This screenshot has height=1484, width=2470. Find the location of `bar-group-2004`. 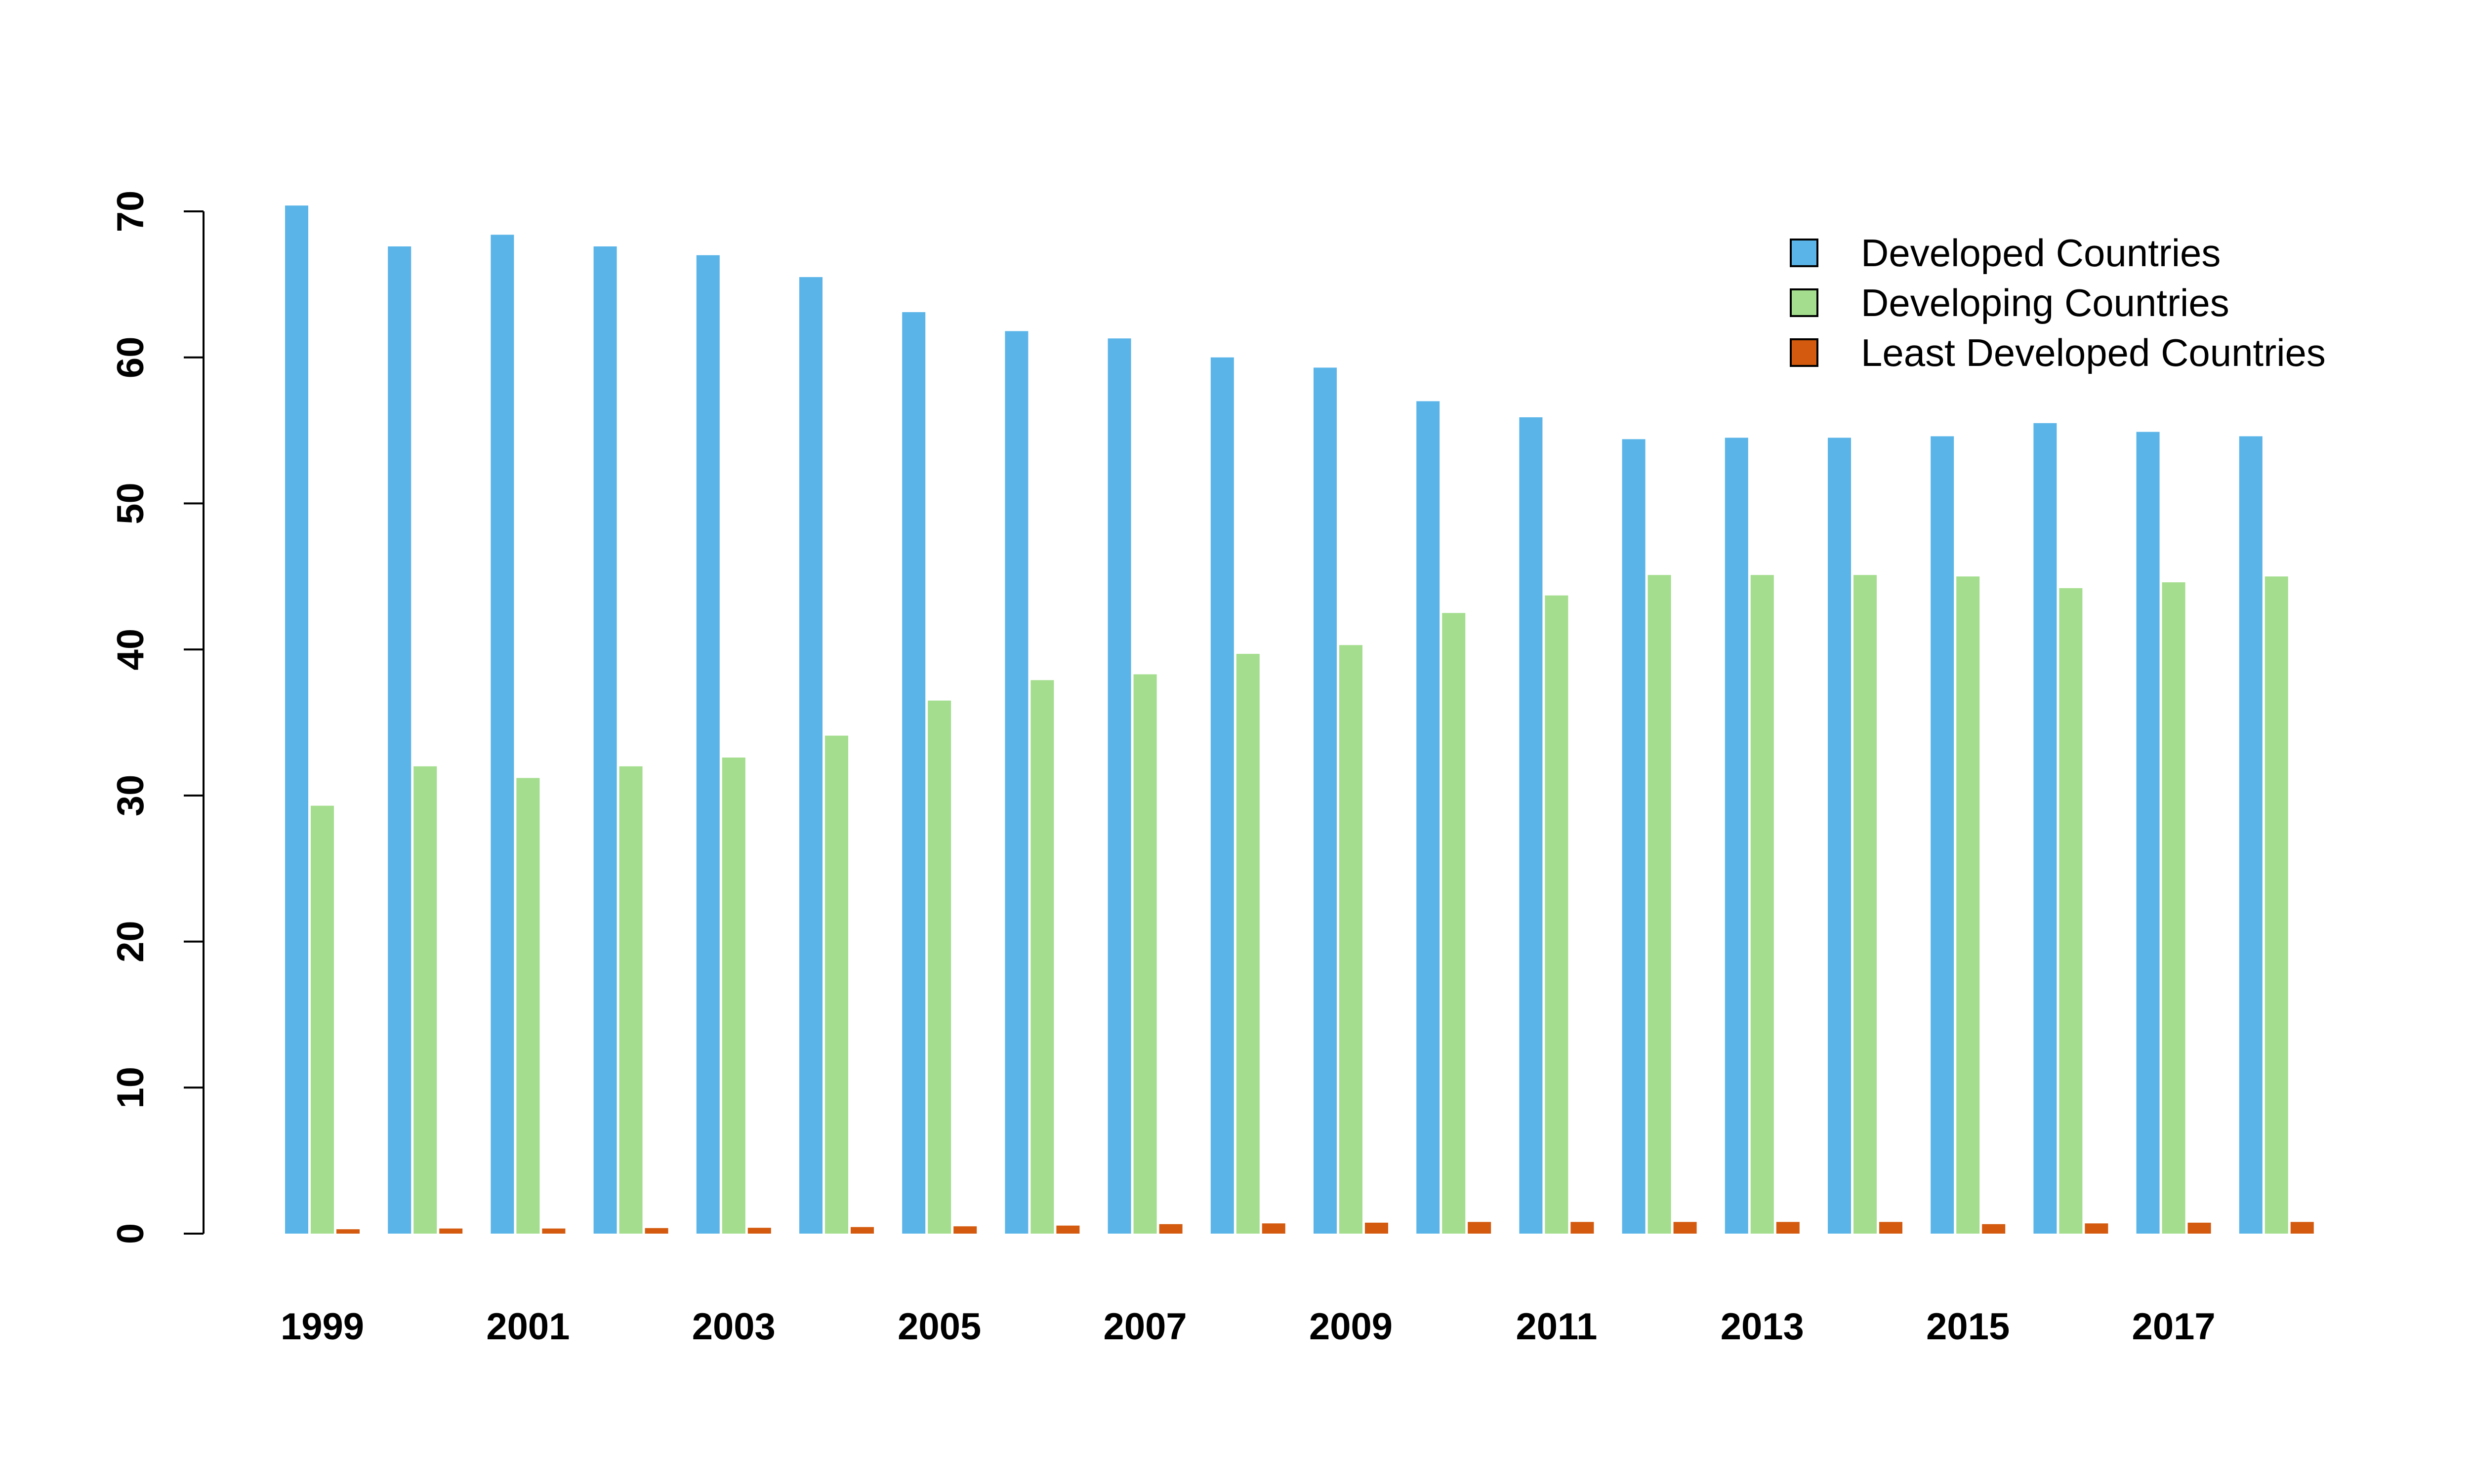

bar-group-2004 is located at coordinates (836, 755).